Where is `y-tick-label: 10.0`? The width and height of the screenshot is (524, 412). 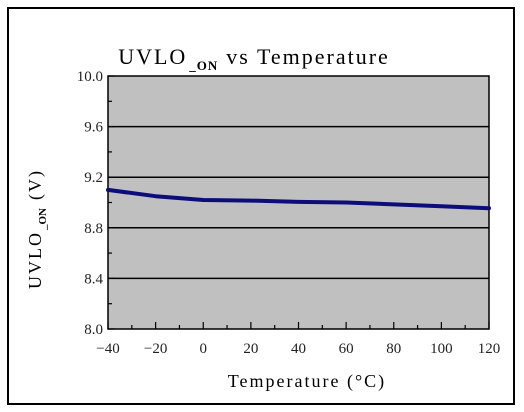 y-tick-label: 10.0 is located at coordinates (90, 77).